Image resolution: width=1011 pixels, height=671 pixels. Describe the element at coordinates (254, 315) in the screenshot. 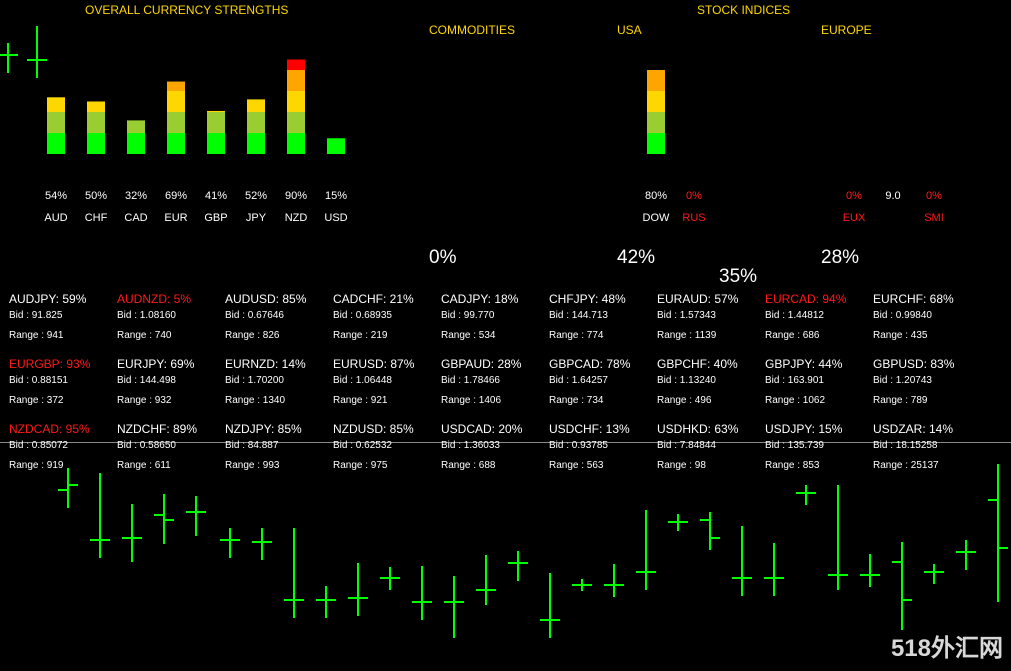

I see `pair-bid: Bid : 0.67646` at that location.